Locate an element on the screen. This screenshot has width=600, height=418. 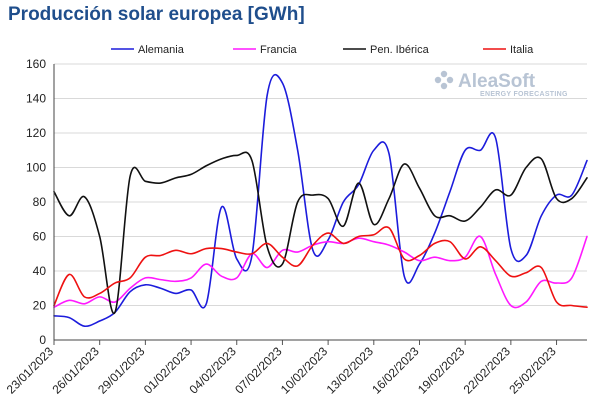
x-tick-label: 25/02/2023 is located at coordinates (532, 370).